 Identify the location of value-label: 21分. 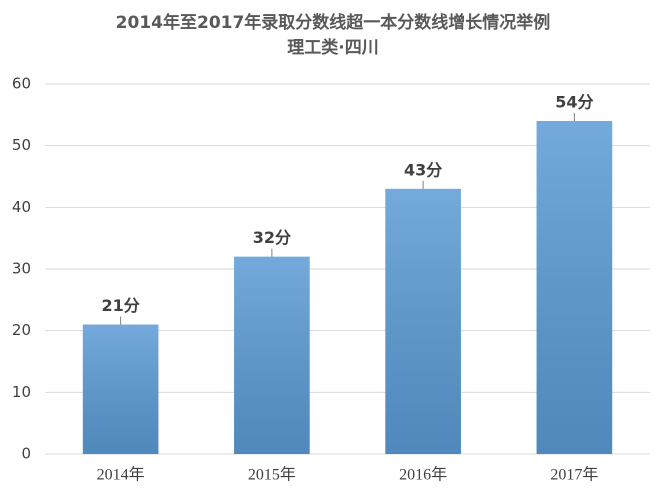
(120, 305).